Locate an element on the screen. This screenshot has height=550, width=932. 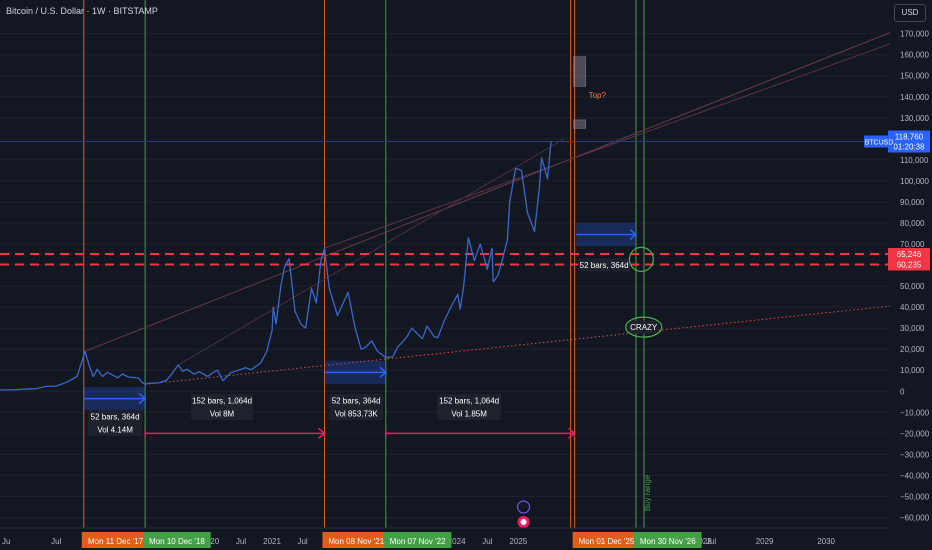
price-axis-tick-label: 10,000 is located at coordinates (912, 370).